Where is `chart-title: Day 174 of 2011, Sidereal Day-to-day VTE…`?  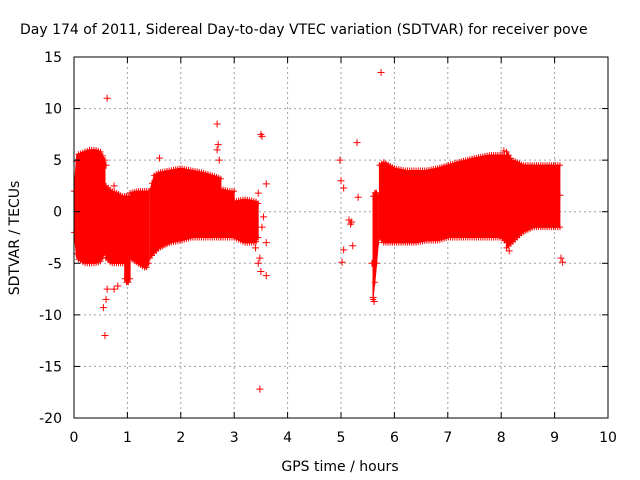
chart-title: Day 174 of 2011, Sidereal Day-to-day VTE… is located at coordinates (304, 30).